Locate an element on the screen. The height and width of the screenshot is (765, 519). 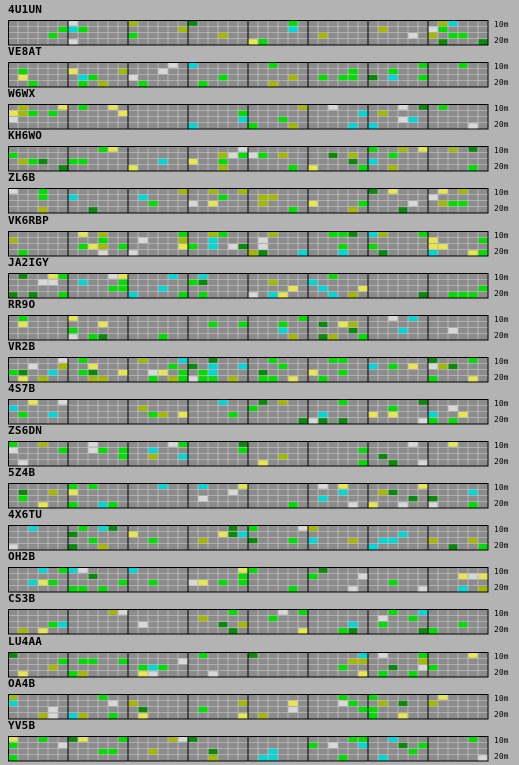
station-row: OH2B 10m 20m is located at coordinates (262, 572).